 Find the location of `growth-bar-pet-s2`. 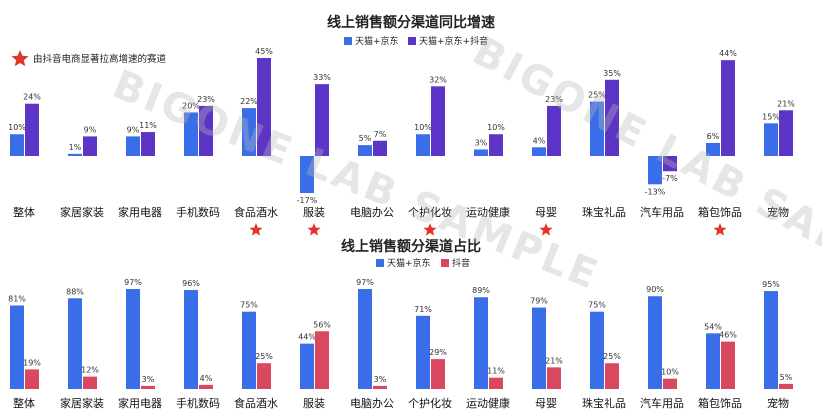

growth-bar-pet-s2 is located at coordinates (786, 133).